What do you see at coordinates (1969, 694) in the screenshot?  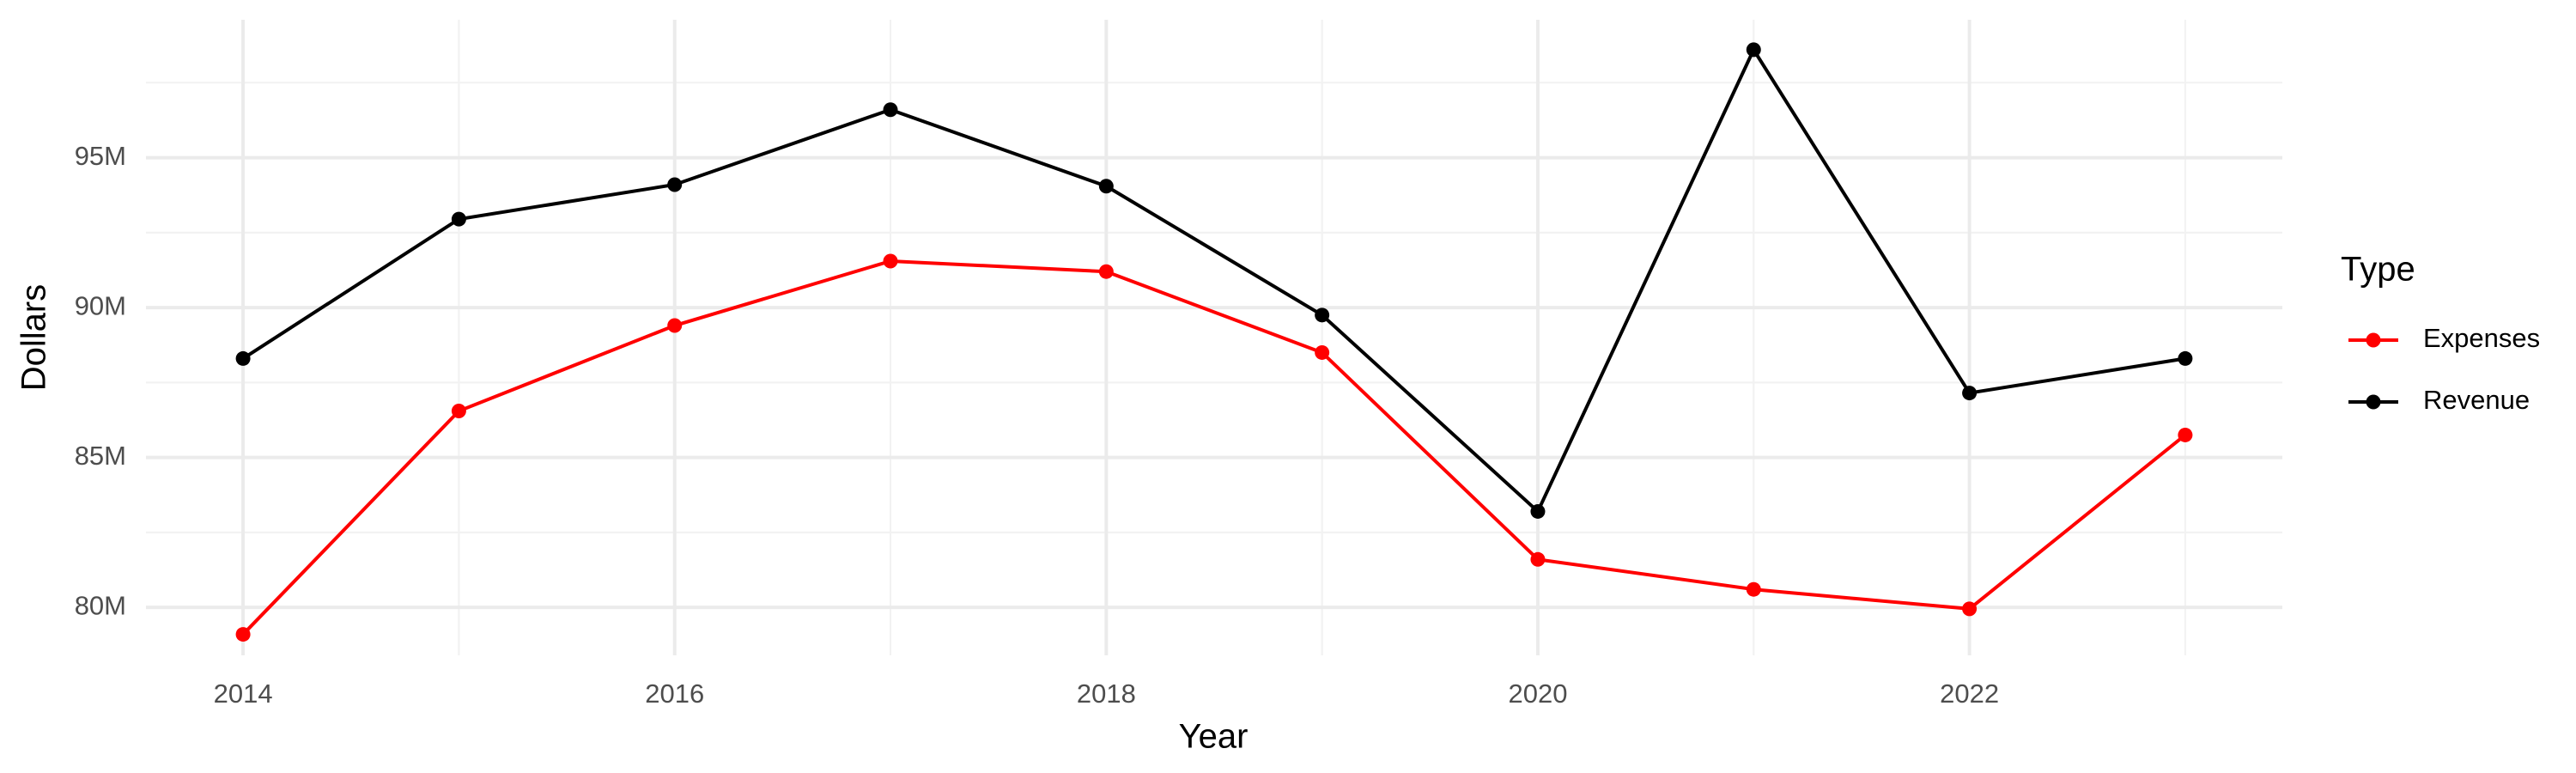 I see `x-tick-label: 2022` at bounding box center [1969, 694].